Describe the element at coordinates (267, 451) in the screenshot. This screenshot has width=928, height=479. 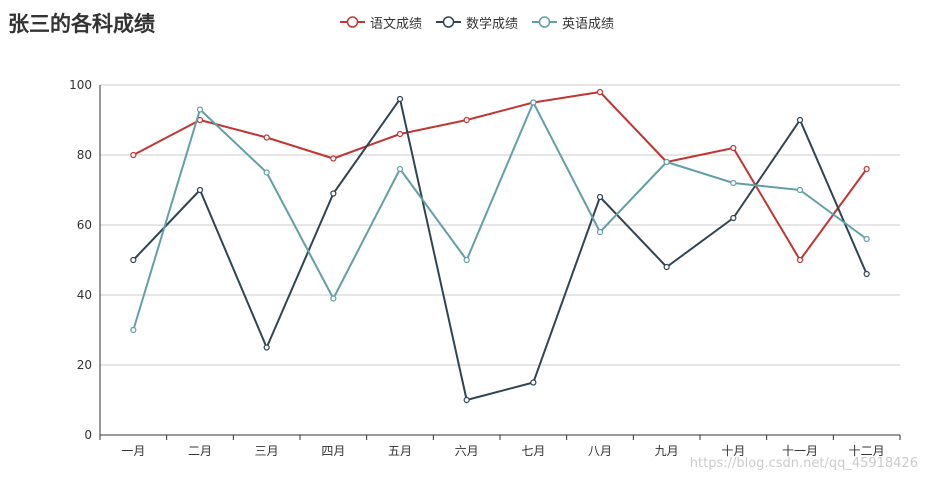
I see `x-tick-label: 三月` at that location.